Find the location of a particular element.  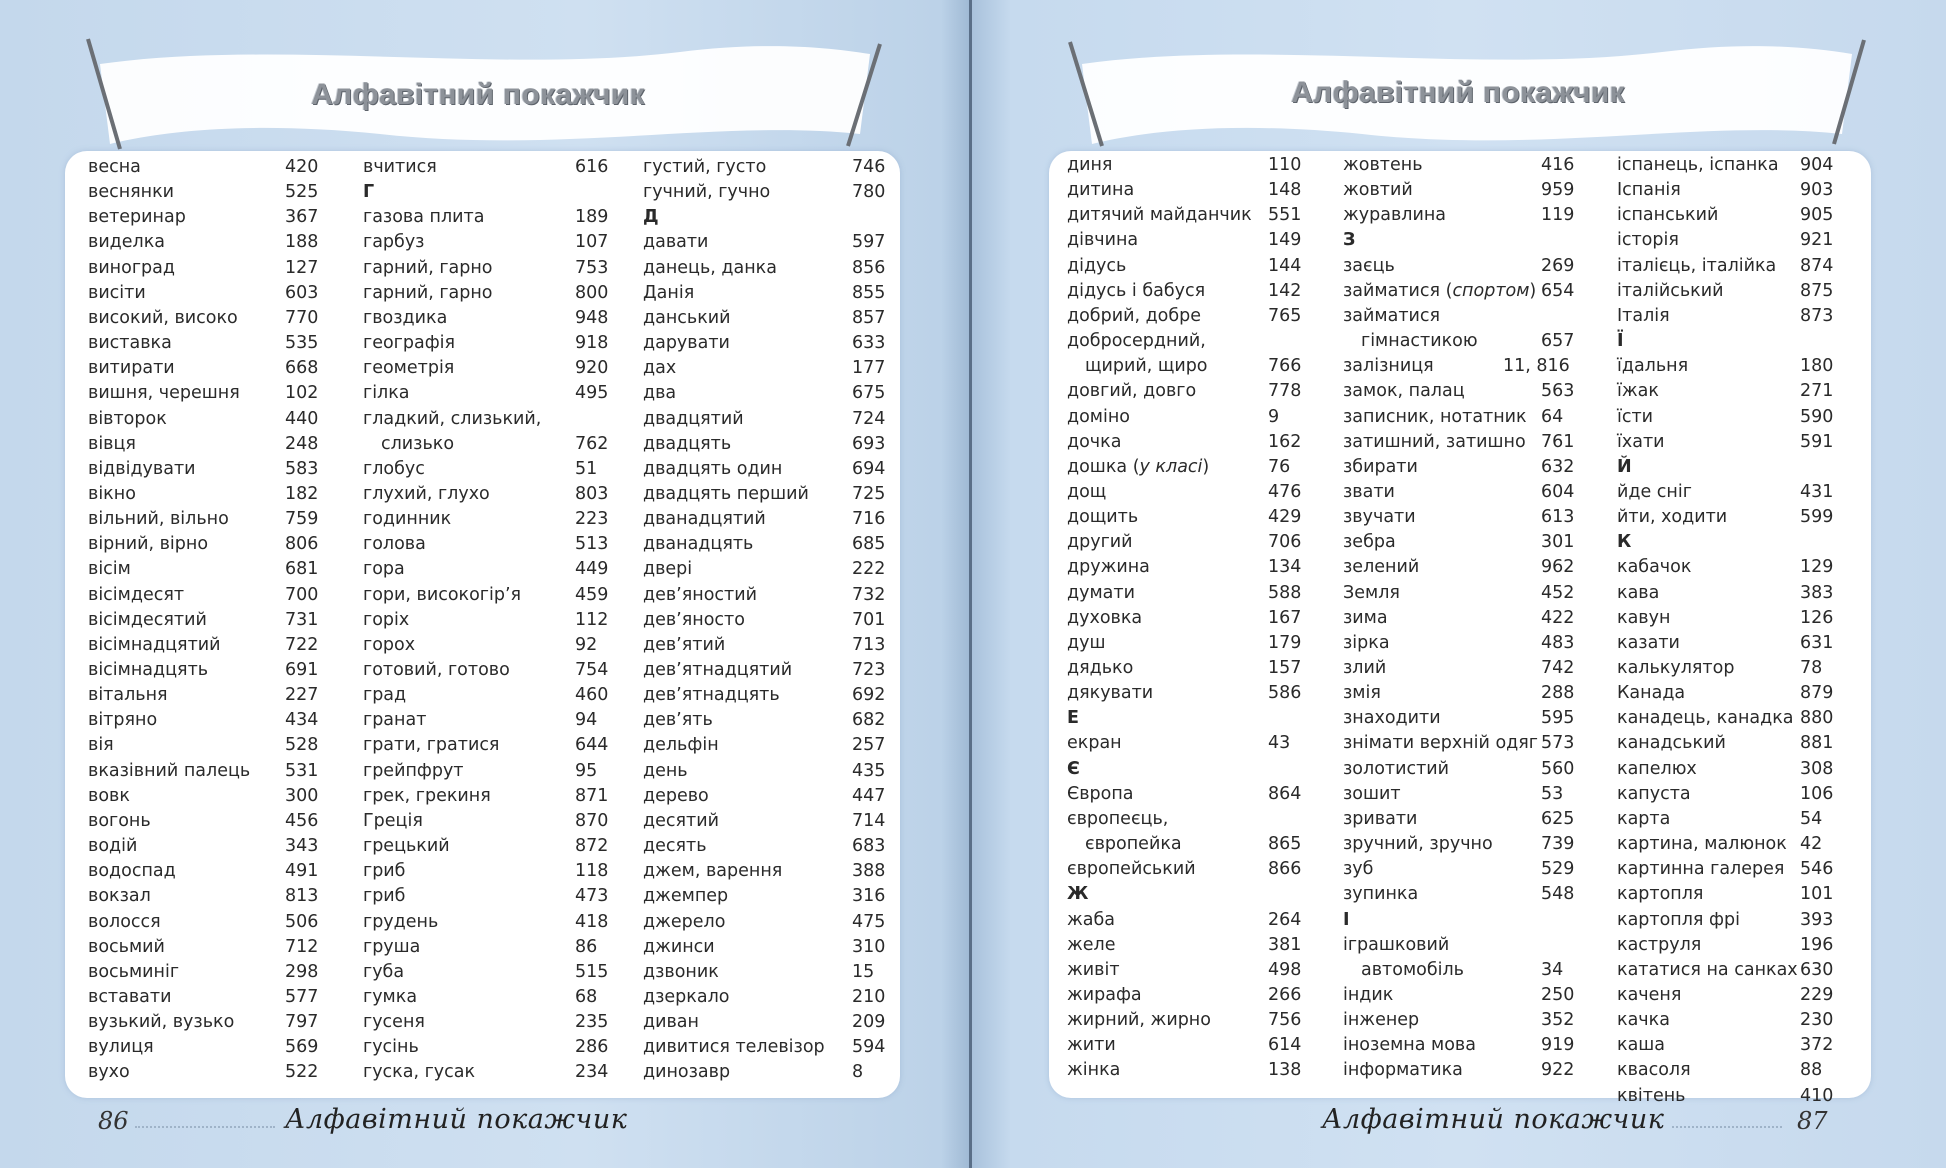

entry-term: гладкий, слизький, is located at coordinates (452, 418).